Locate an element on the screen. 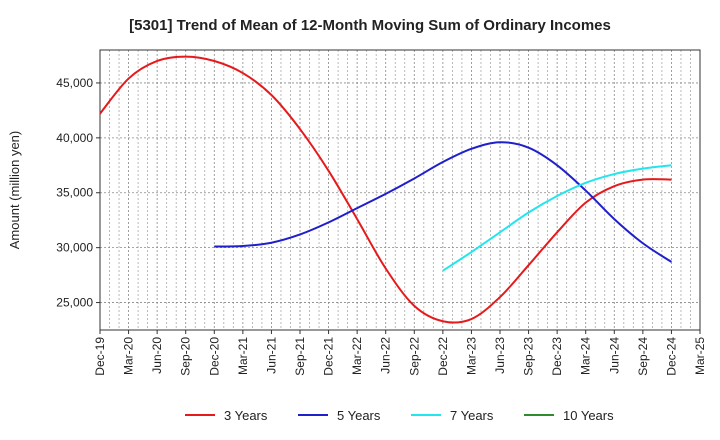  x-tick-label: Mar-23 is located at coordinates (471, 356).